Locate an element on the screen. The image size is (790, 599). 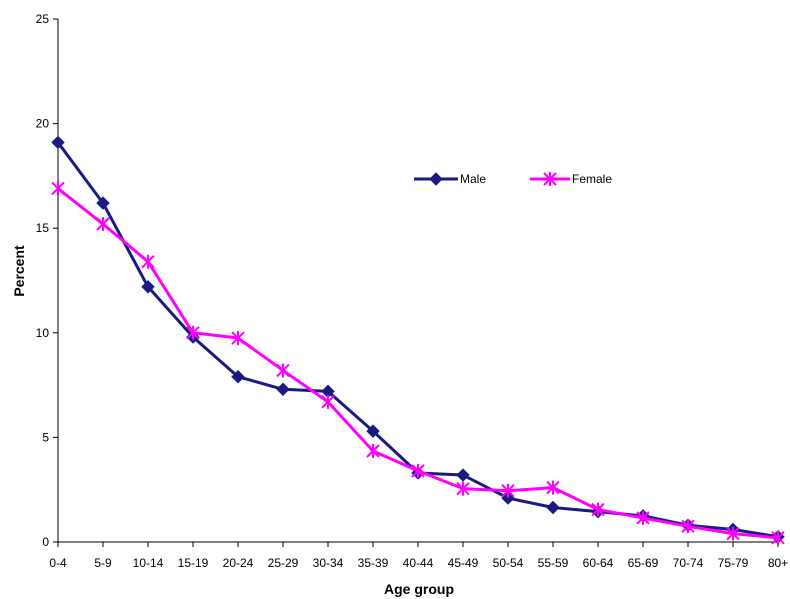
y-axis-title: Percent is located at coordinates (19, 271).